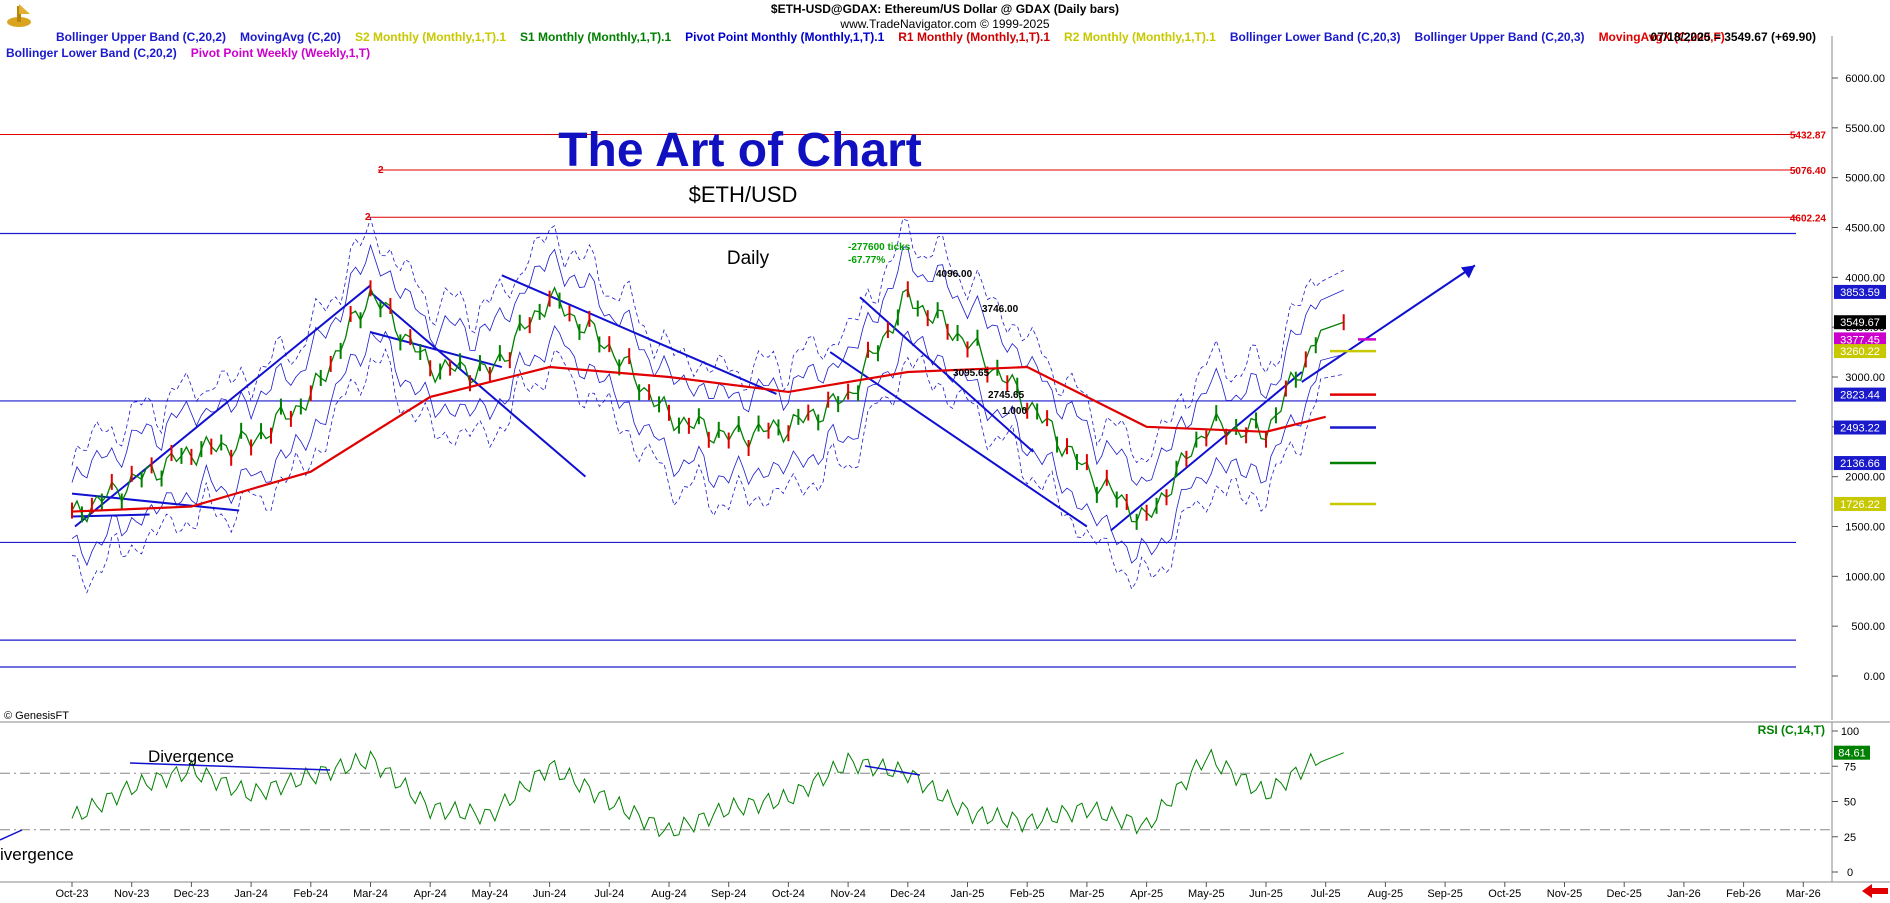  I want to click on genesis-copyright: © GenesisFT, so click(36, 716).